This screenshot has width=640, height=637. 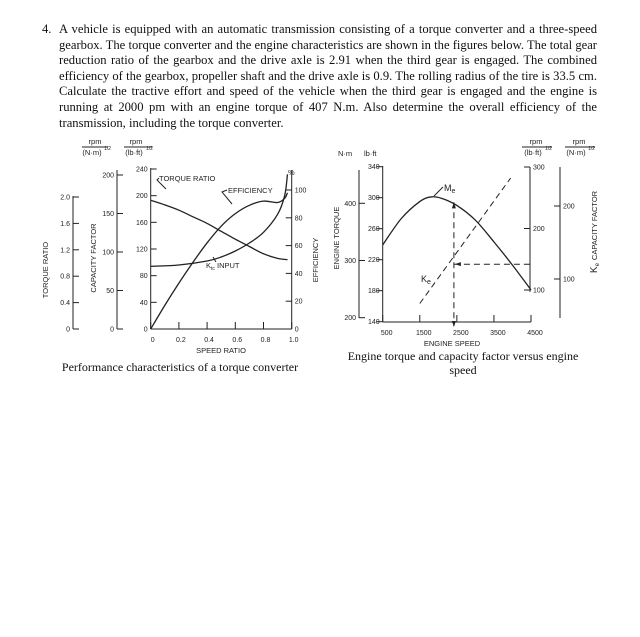 I want to click on torque-ratio-axis-label: TORQUE RATIO, so click(x=45, y=270).